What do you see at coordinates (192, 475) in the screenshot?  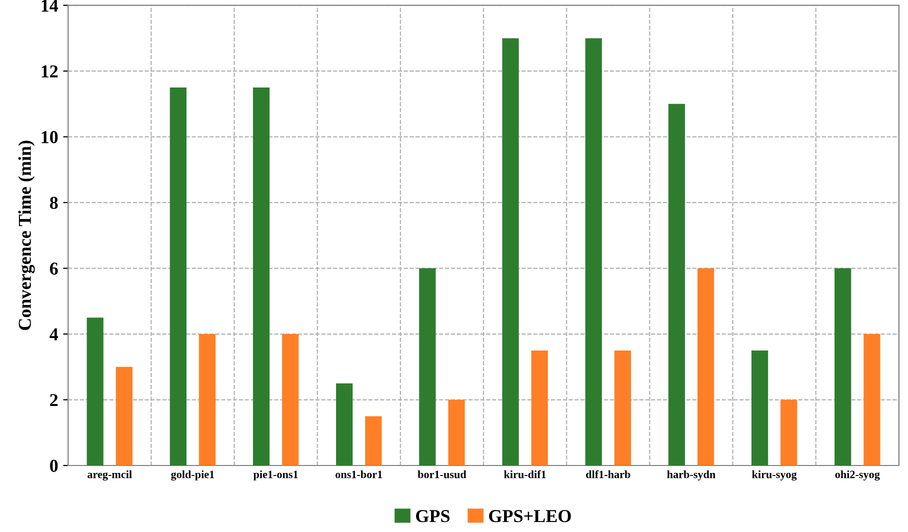 I see `x-tick-label: gold-pie1` at bounding box center [192, 475].